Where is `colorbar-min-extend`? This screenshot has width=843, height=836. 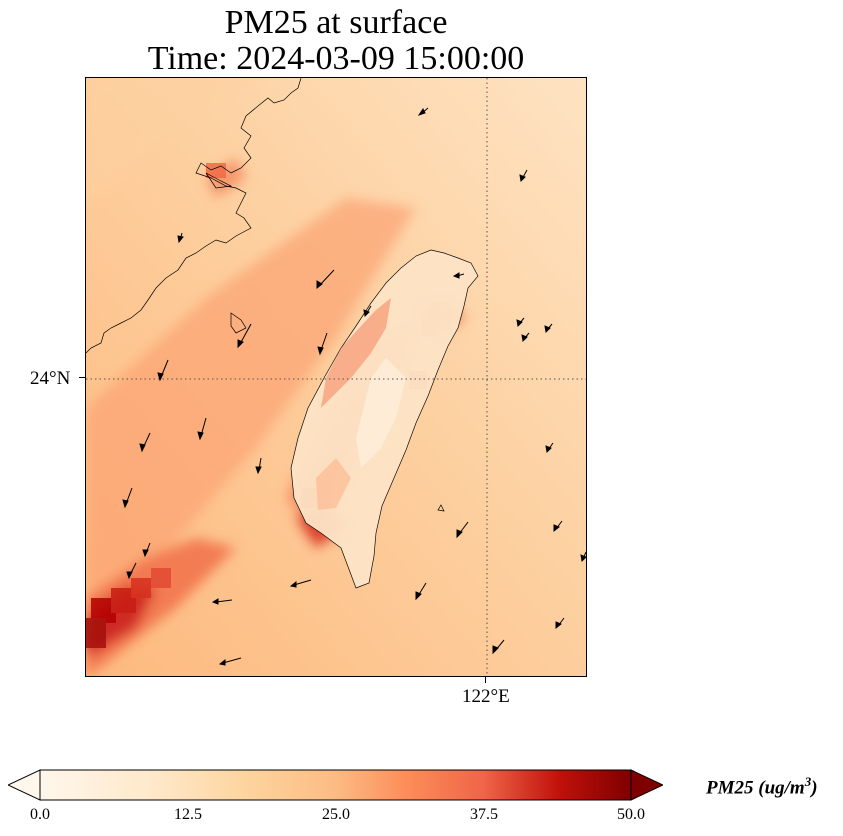
colorbar-min-extend is located at coordinates (23, 785).